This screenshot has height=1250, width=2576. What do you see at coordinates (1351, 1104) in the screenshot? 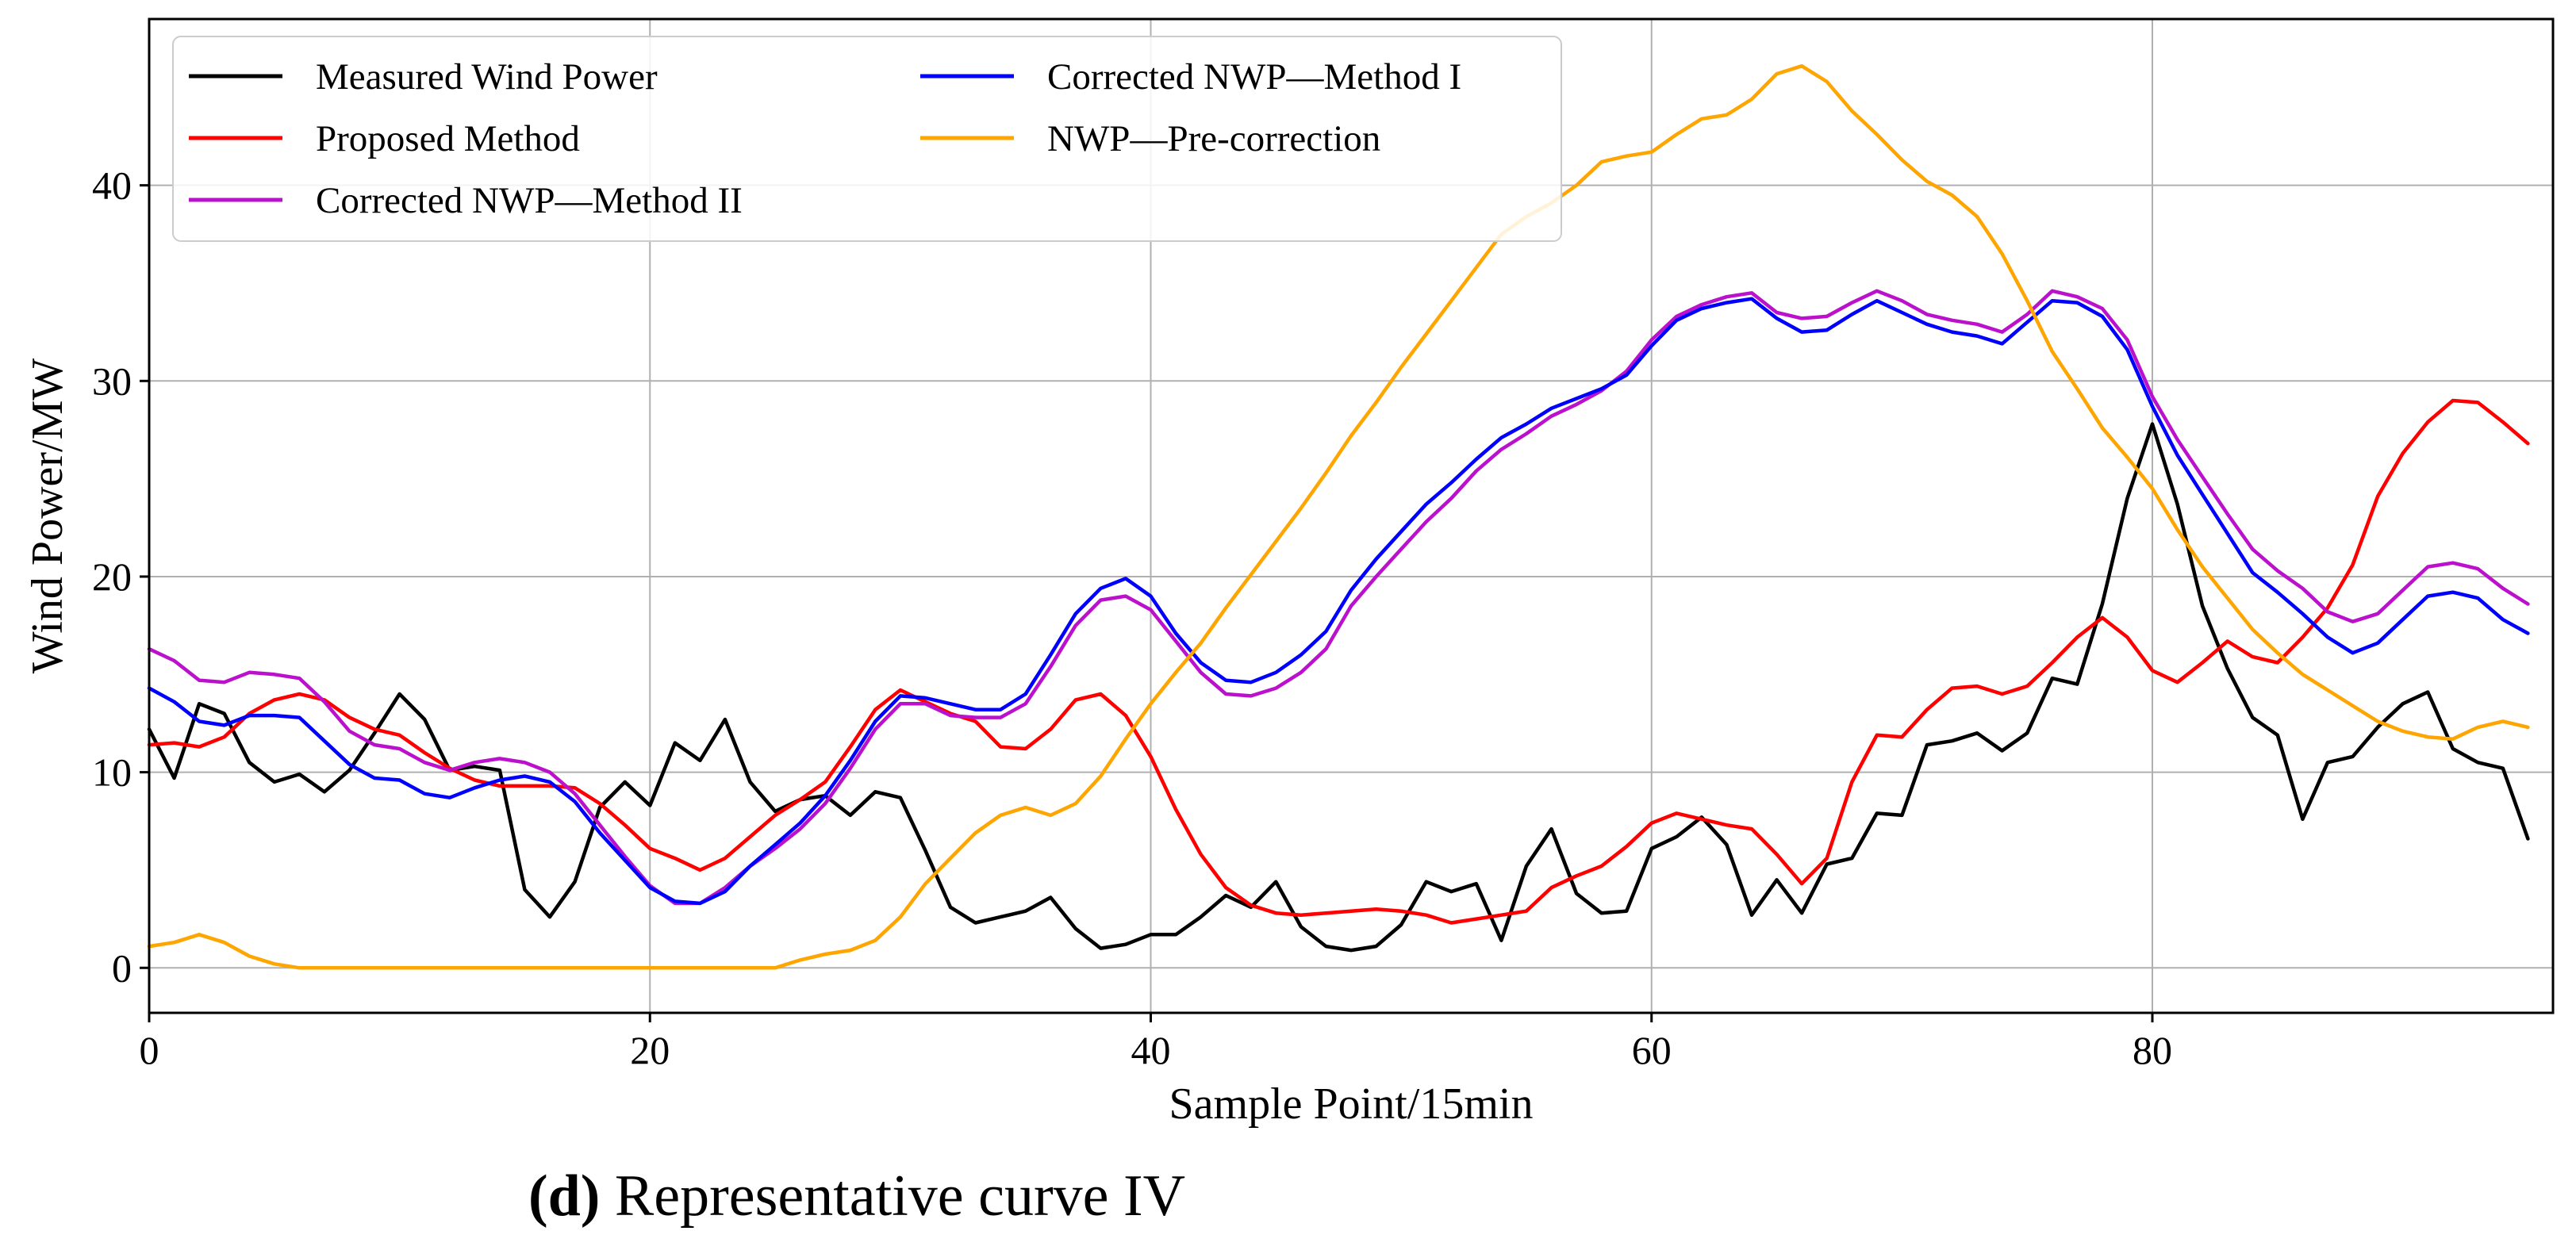
I see `x-axis-label: Sample Point/15min` at bounding box center [1351, 1104].